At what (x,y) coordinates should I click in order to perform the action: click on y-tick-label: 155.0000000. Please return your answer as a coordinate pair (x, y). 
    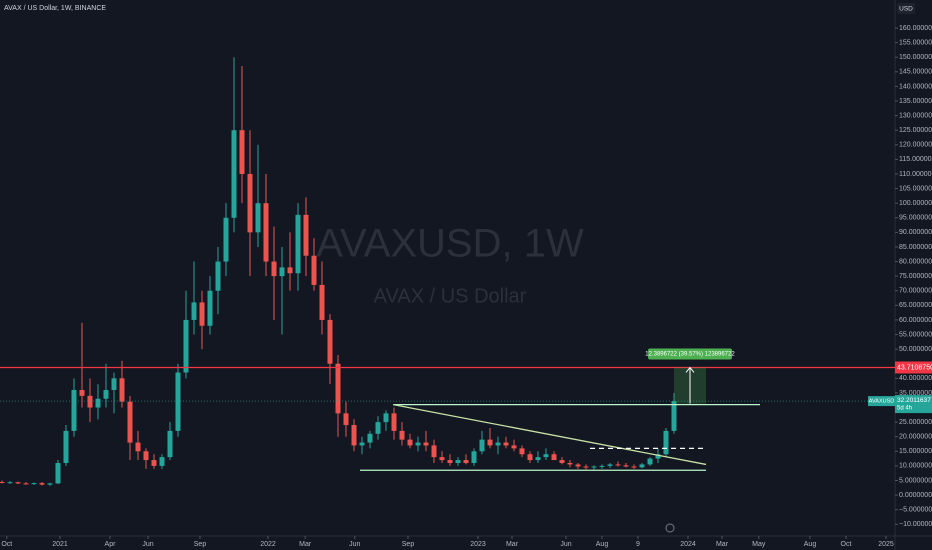
    Looking at the image, I should click on (915, 42).